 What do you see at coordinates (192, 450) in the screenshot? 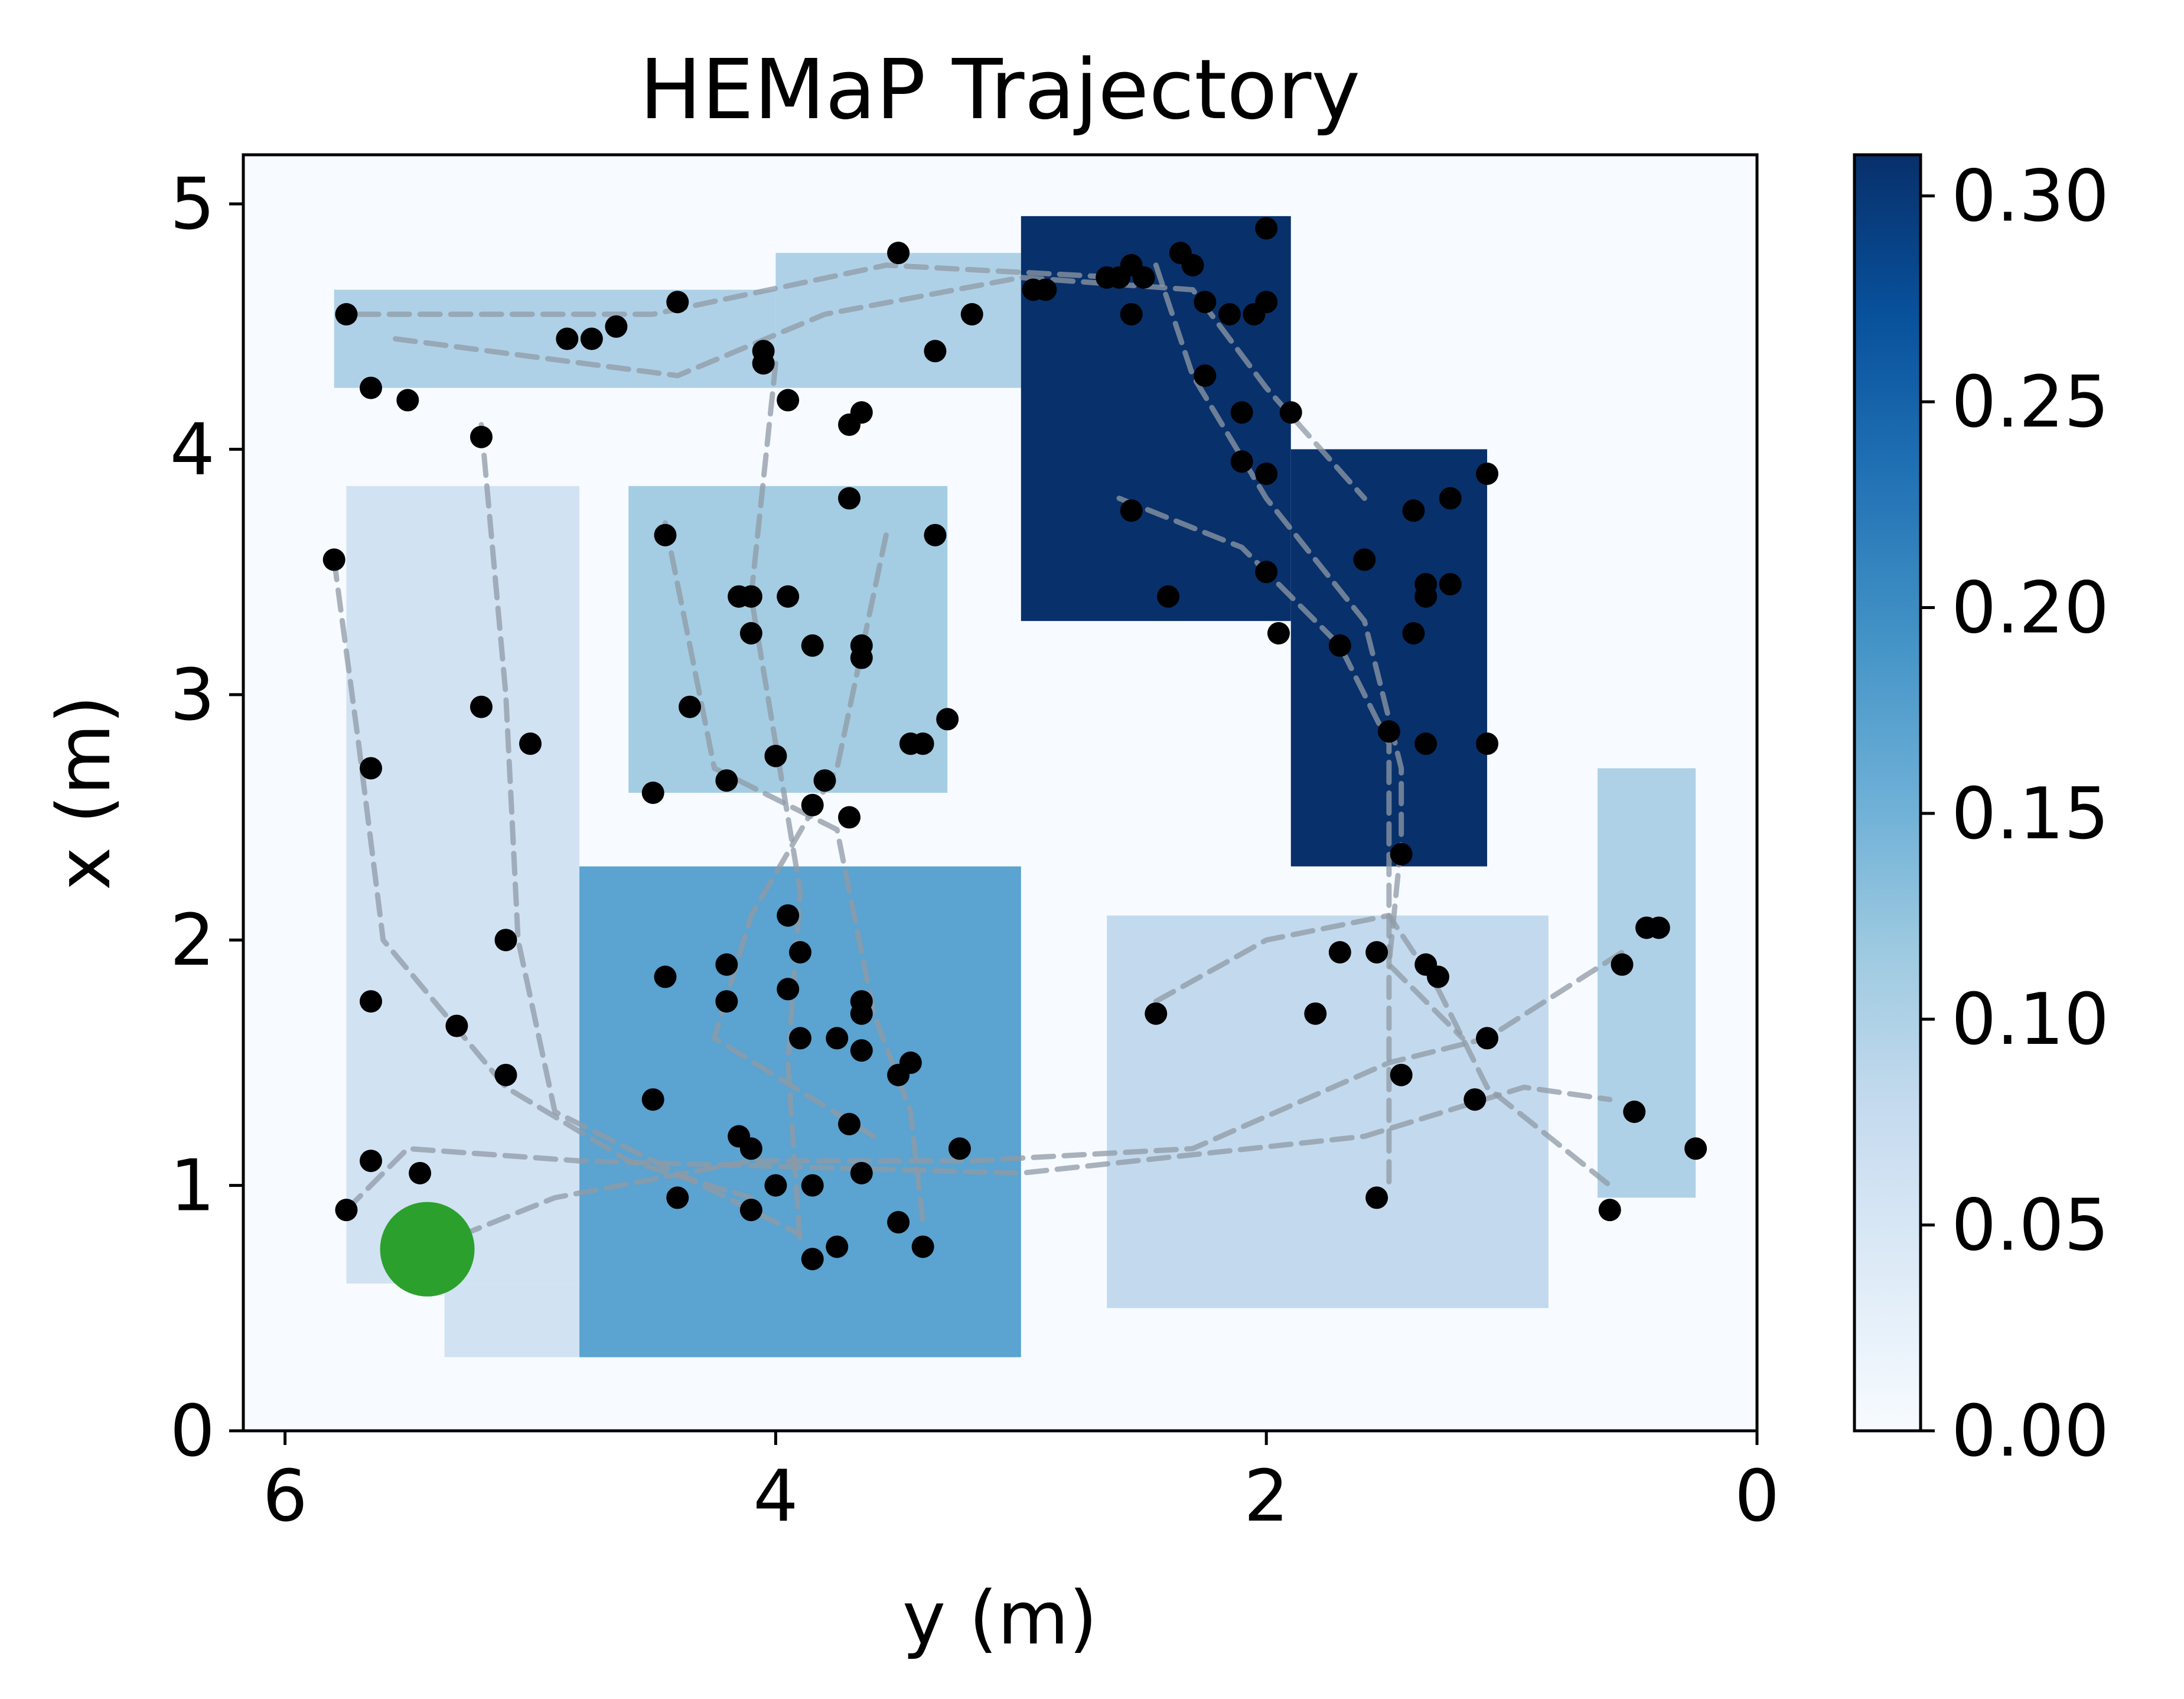
I see `y-tick-label: 4` at bounding box center [192, 450].